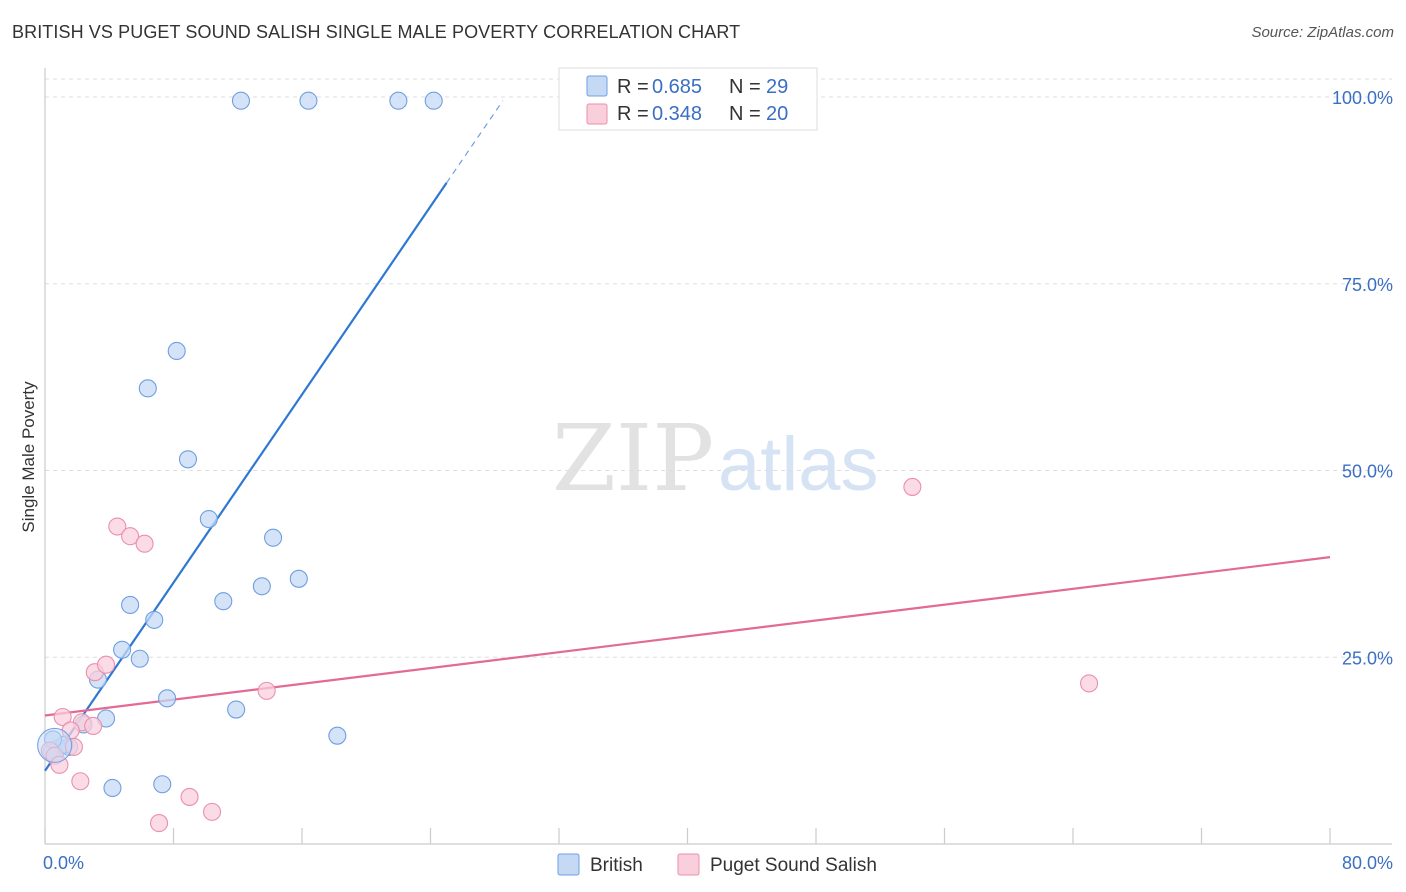 The width and height of the screenshot is (1406, 892). Describe the element at coordinates (568, 864) in the screenshot. I see `series-legend-swatch-british` at that location.